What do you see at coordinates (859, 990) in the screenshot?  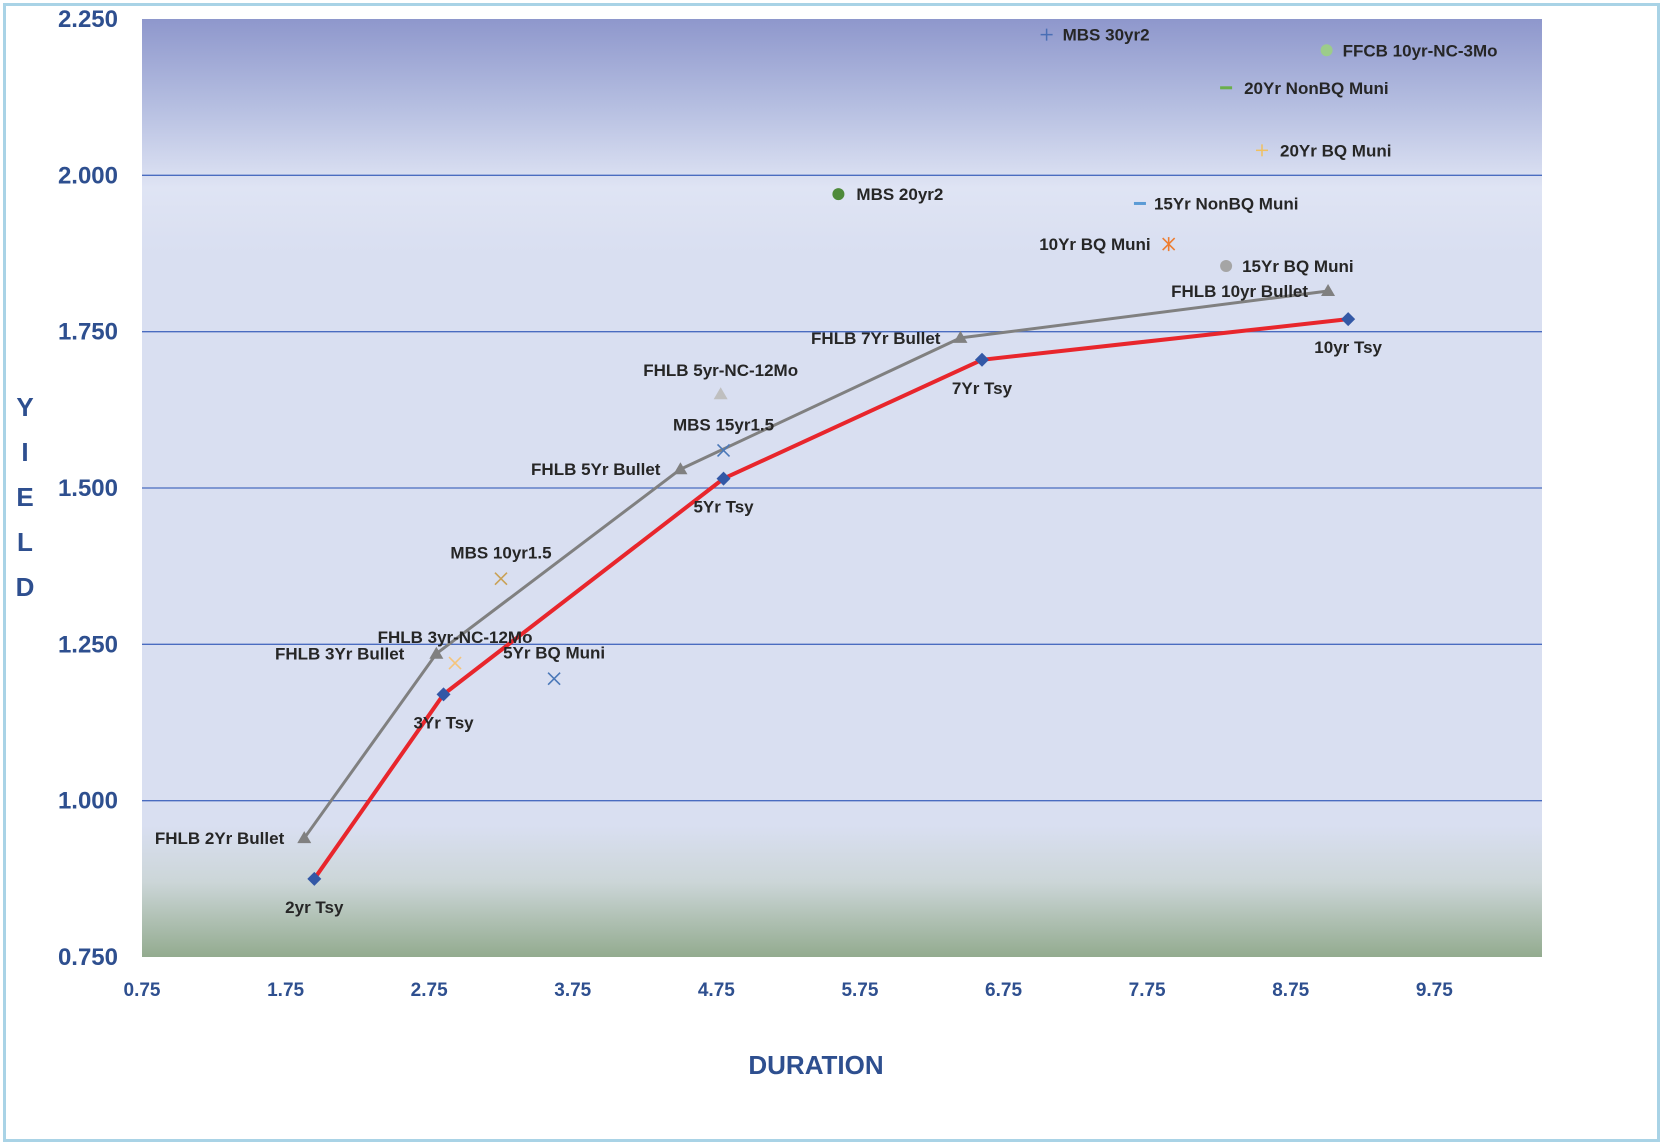 I see `x-tick-label: 5.75` at bounding box center [859, 990].